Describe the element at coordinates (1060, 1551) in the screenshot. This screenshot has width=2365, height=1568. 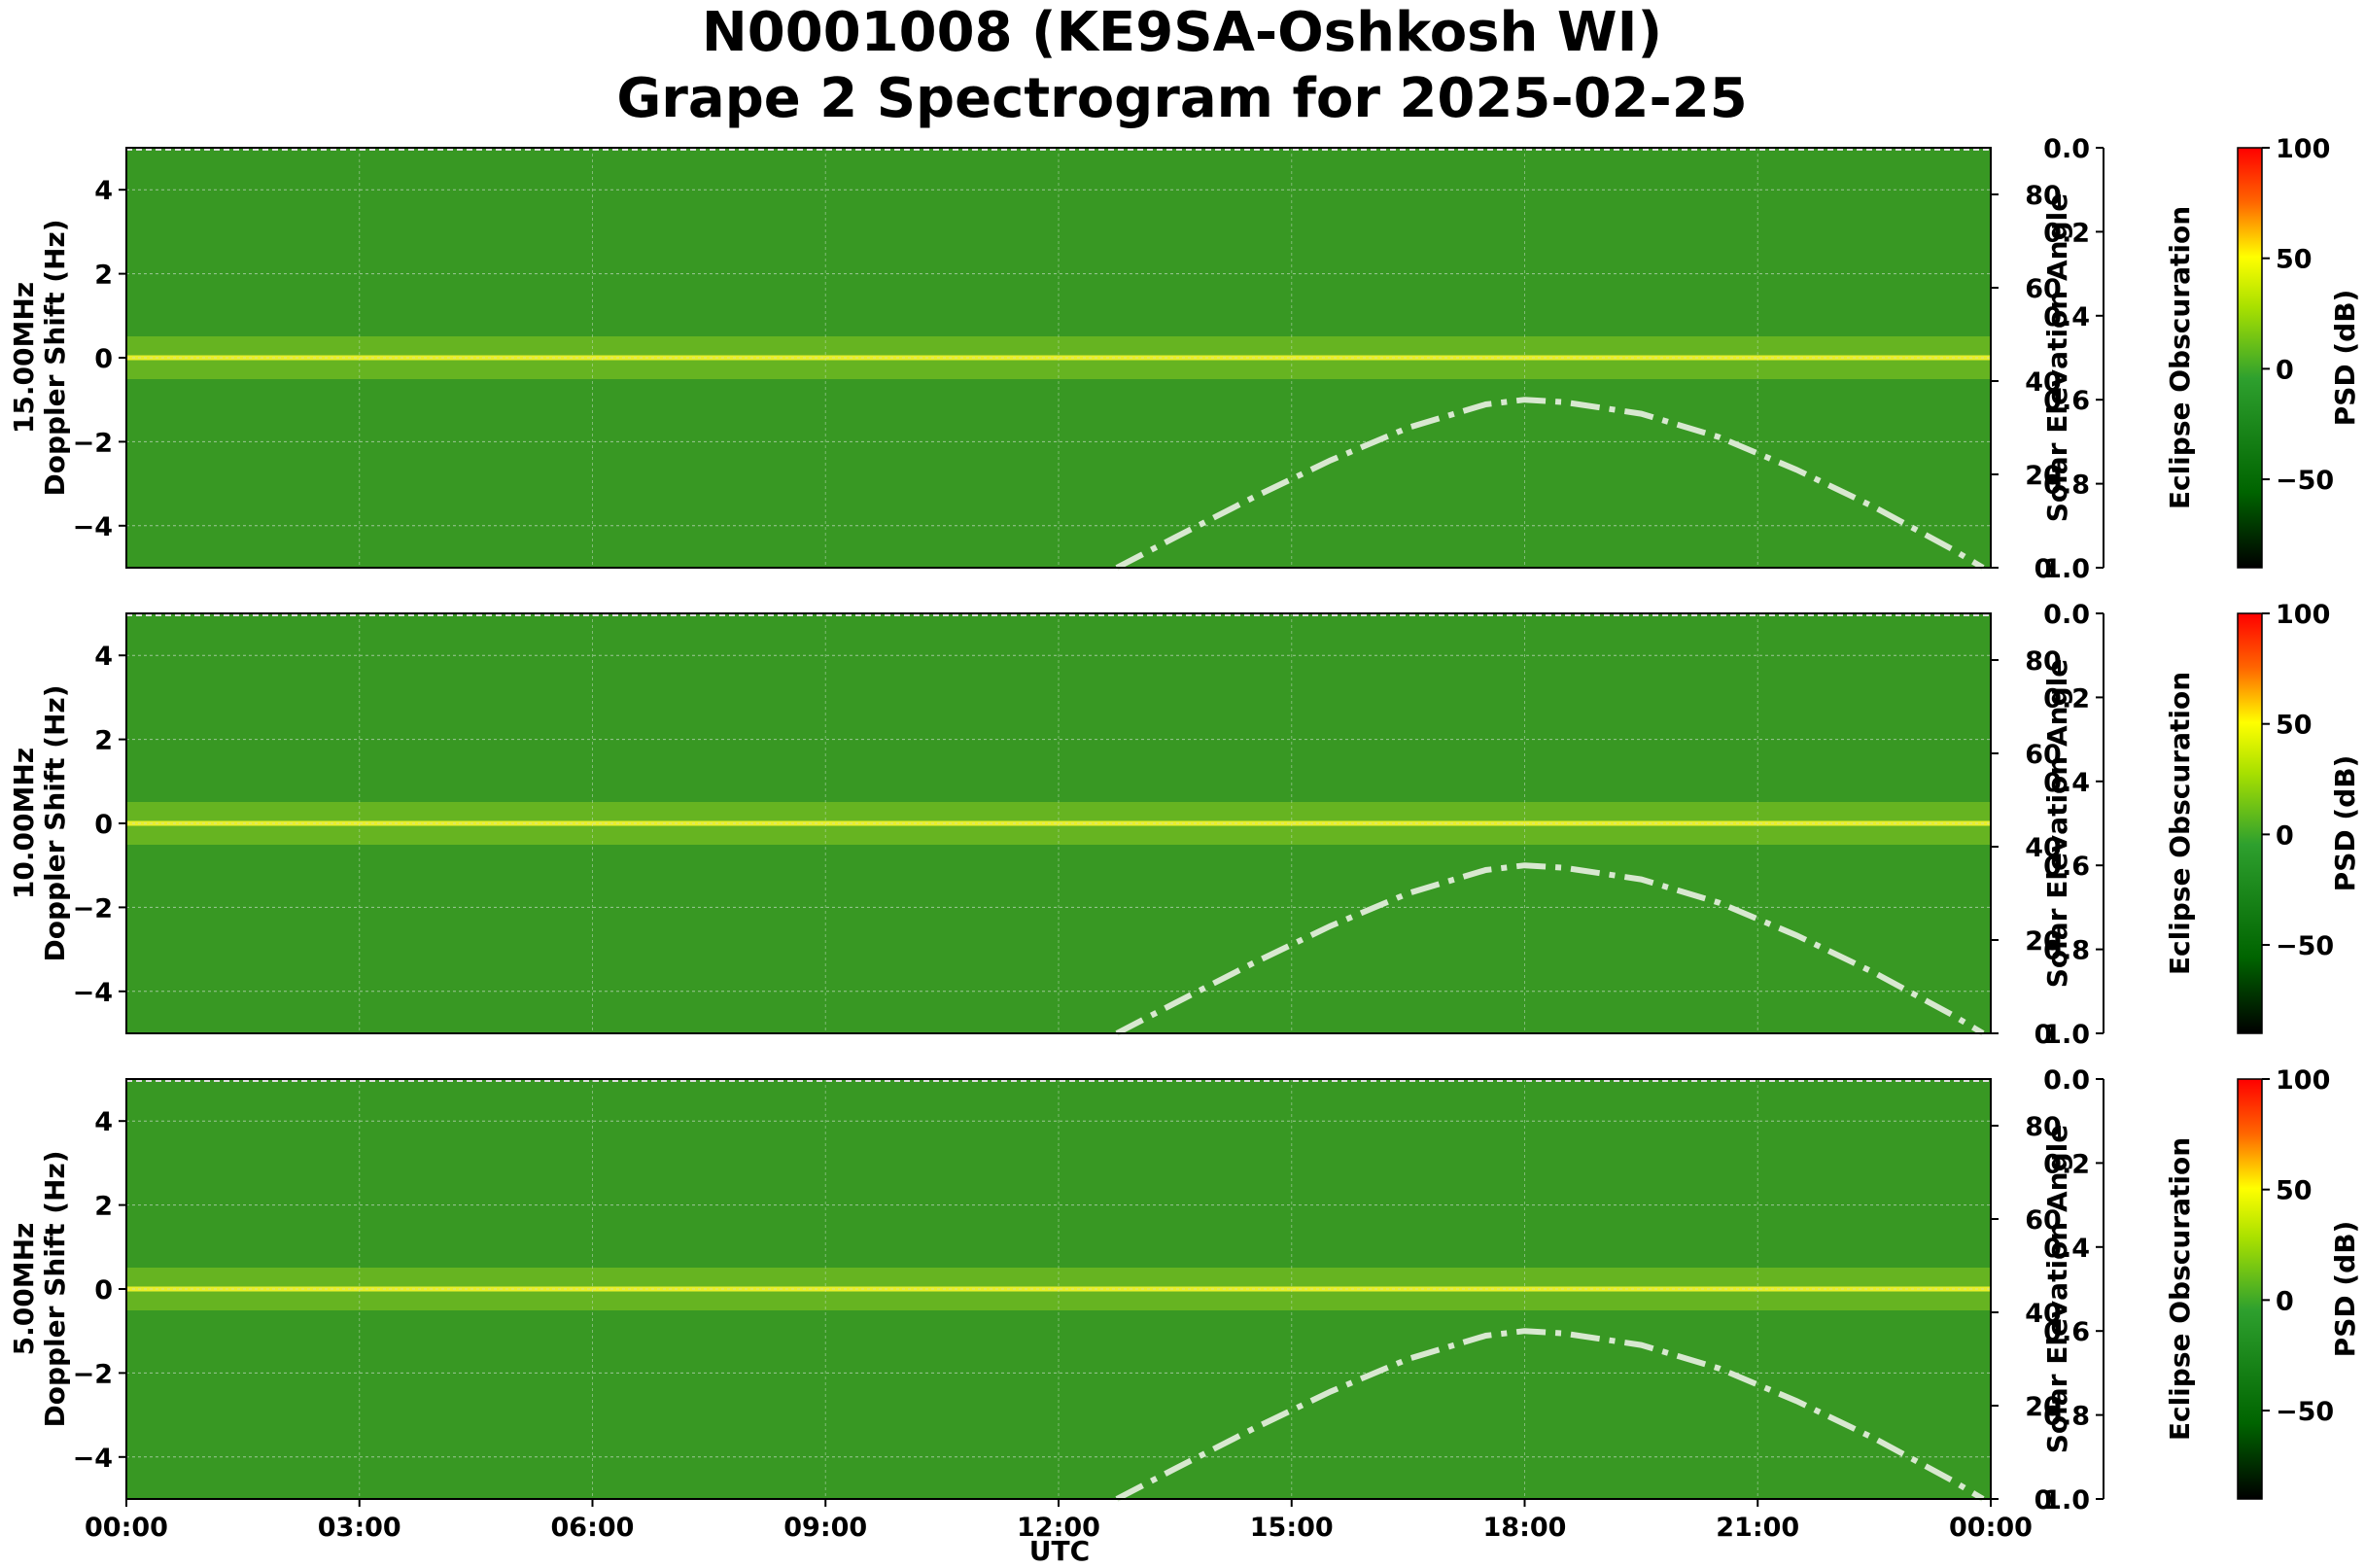
I see `x-axis-label: UTC` at that location.